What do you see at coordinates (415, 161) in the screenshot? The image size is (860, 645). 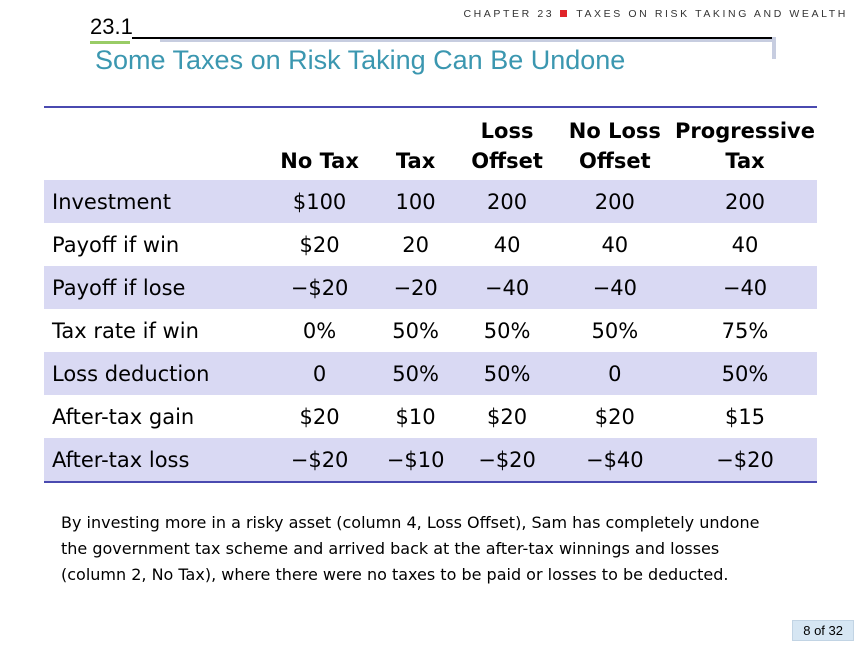 I see `column-header: Tax` at bounding box center [415, 161].